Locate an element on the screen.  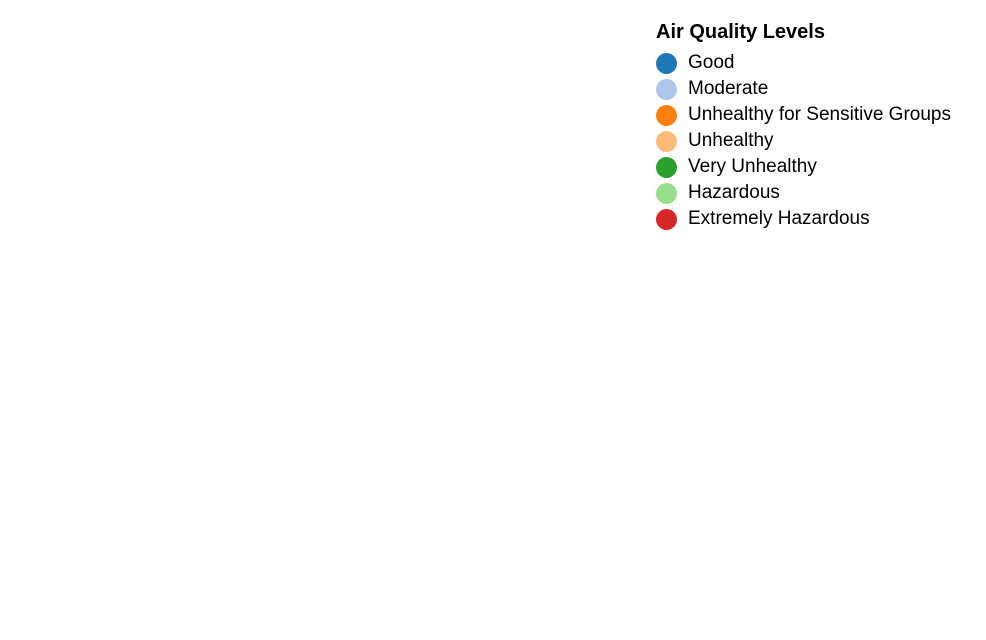
legend-label: Good is located at coordinates (711, 62).